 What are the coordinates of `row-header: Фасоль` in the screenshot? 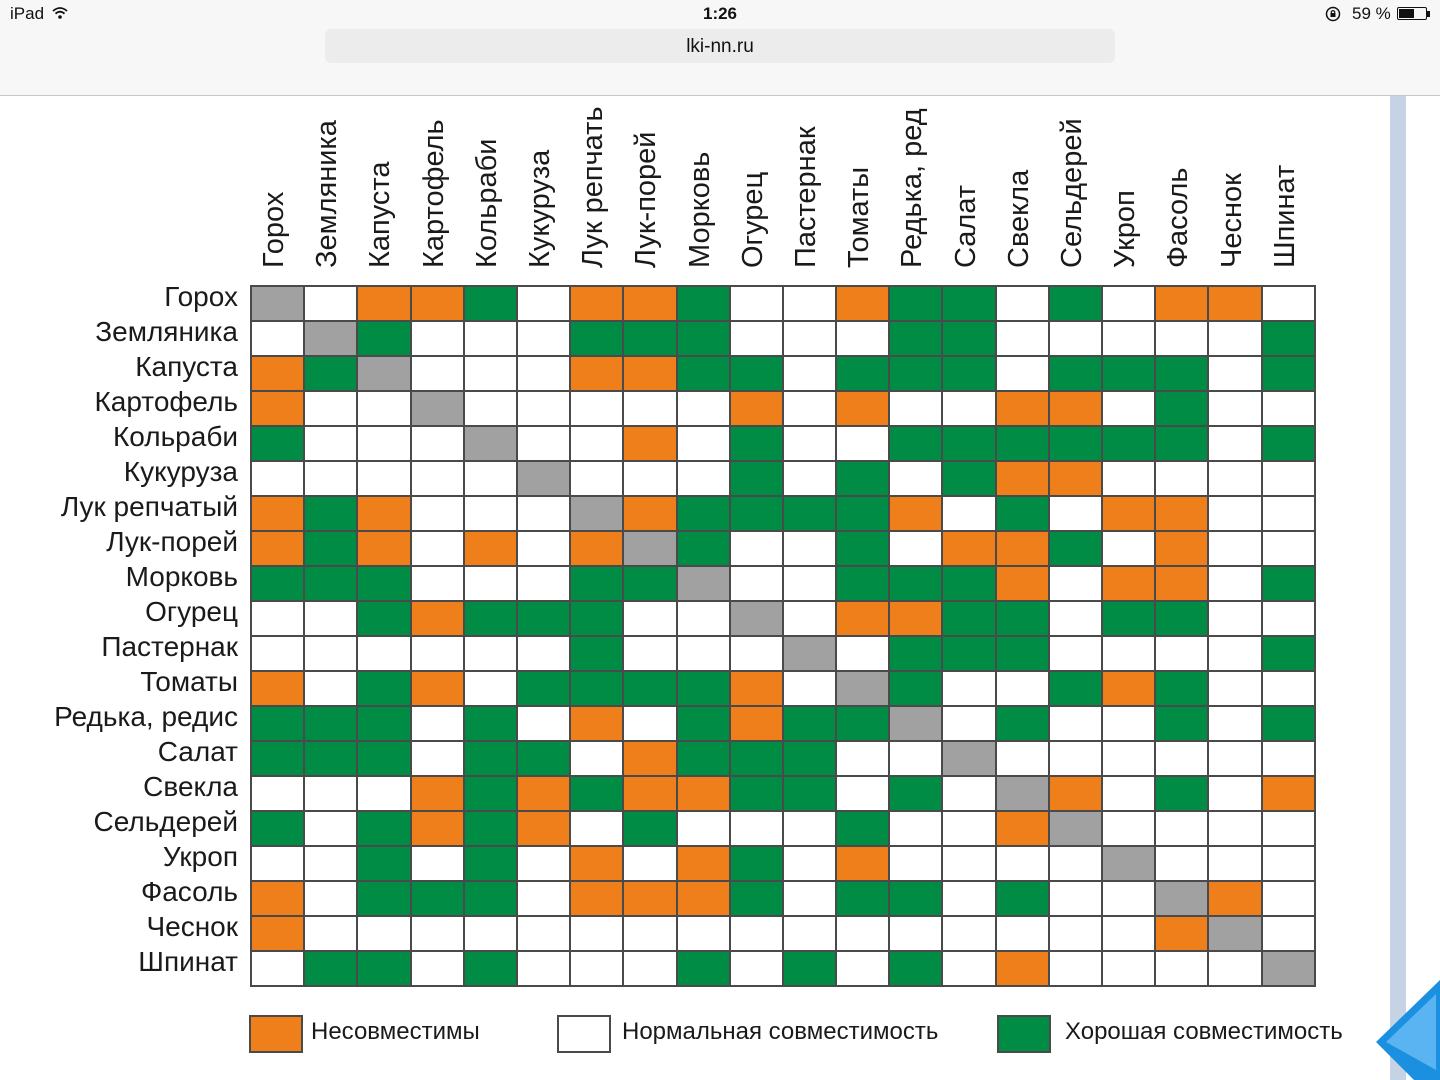 It's located at (189, 891).